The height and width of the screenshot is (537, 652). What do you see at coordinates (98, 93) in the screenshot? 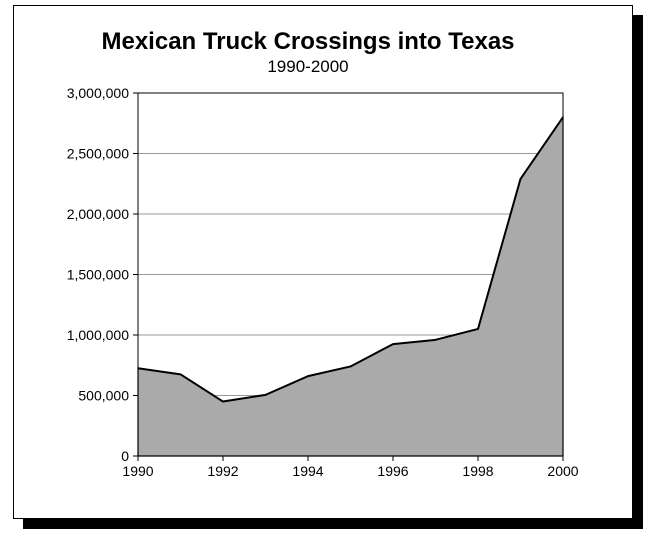
I see `y-tick-label: 3,000,000` at bounding box center [98, 93].